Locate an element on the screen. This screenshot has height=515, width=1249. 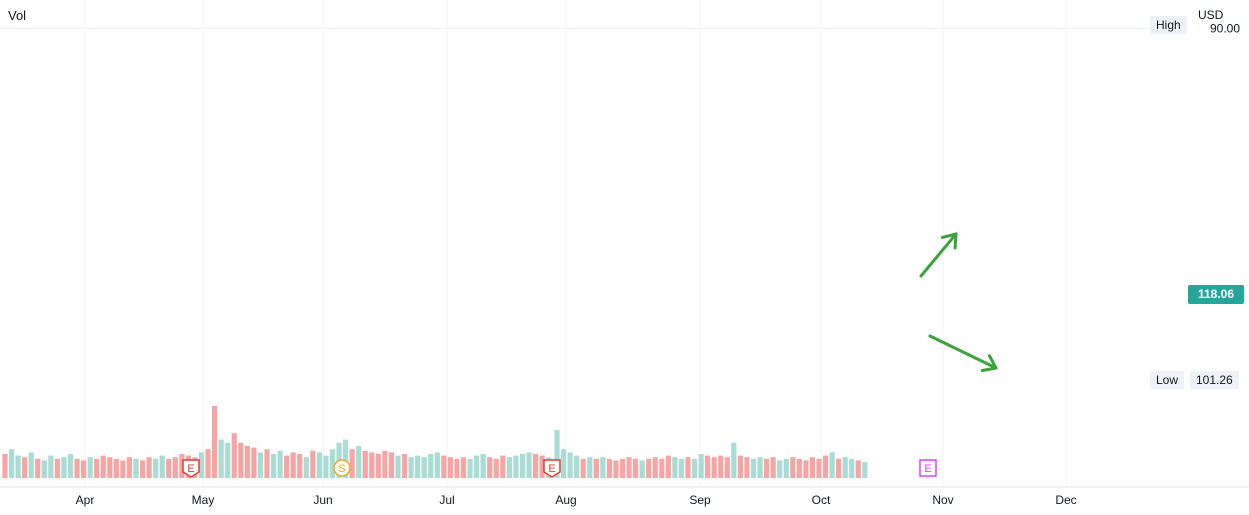
time-axis: Apr May Jun Jul Aug Sep Oct Nov Dec is located at coordinates (624, 496).